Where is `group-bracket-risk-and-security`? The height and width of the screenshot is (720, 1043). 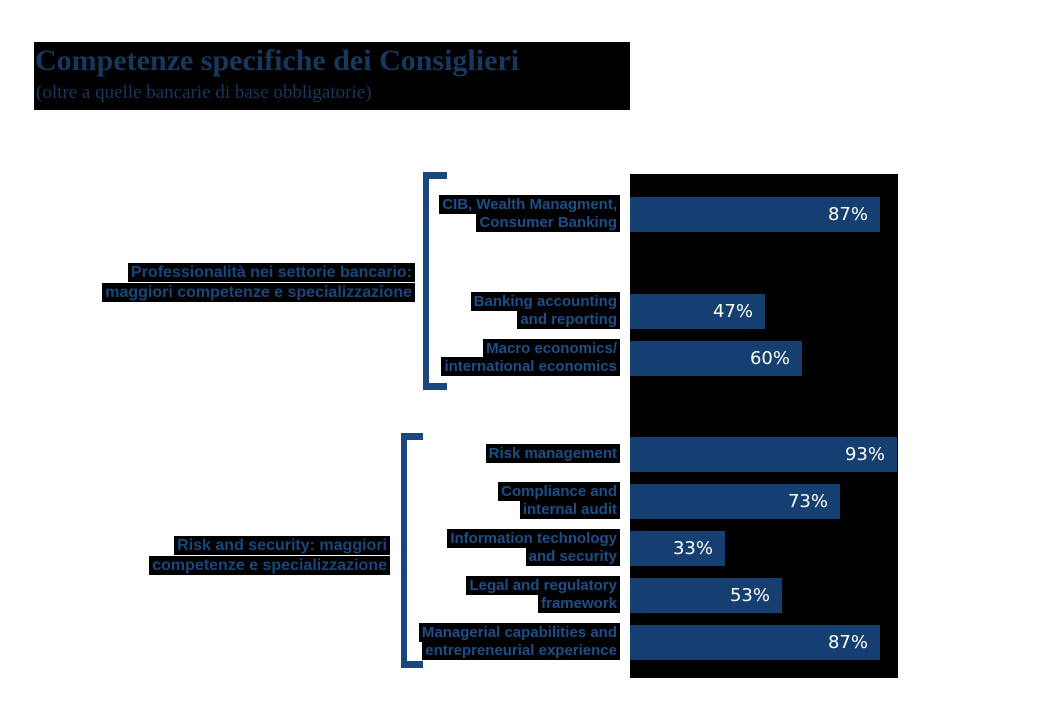
group-bracket-risk-and-security is located at coordinates (412, 550).